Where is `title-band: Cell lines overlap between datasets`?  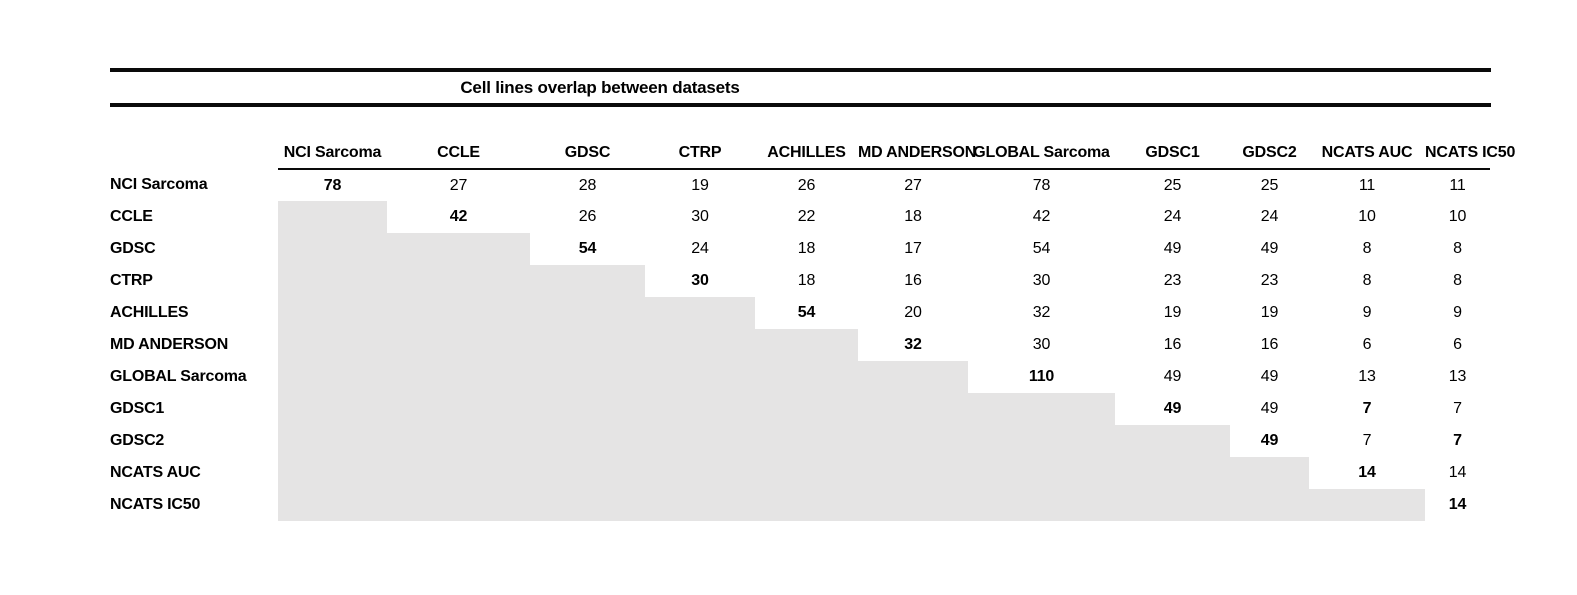 title-band: Cell lines overlap between datasets is located at coordinates (800, 87).